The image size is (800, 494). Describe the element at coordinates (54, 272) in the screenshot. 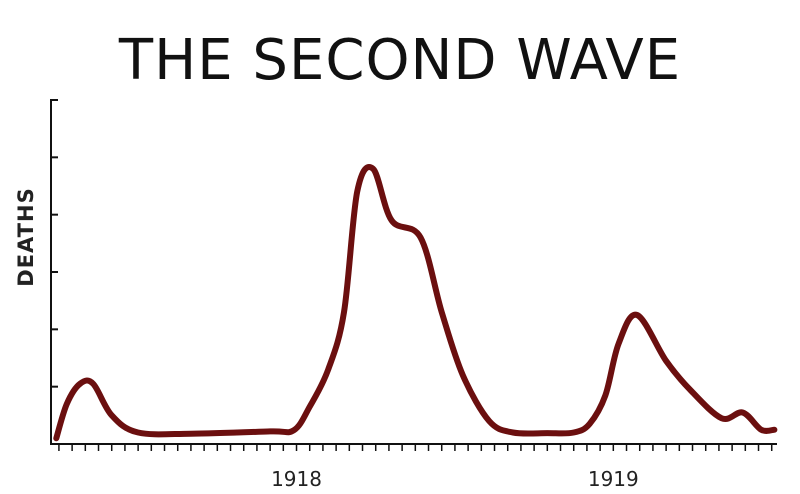

I see `y-axis-ticks` at that location.